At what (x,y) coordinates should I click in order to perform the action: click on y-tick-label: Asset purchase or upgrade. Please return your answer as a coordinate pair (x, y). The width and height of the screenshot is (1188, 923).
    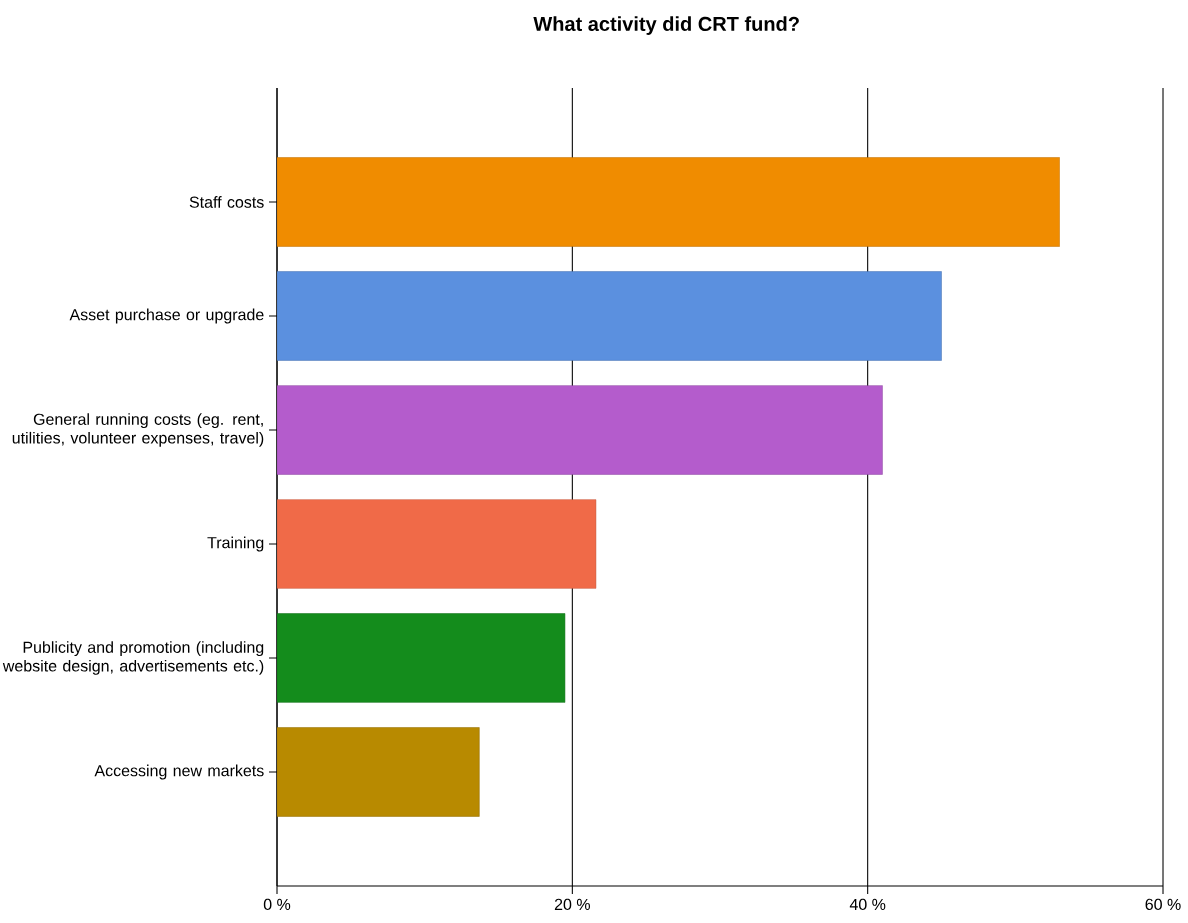
    Looking at the image, I should click on (166, 316).